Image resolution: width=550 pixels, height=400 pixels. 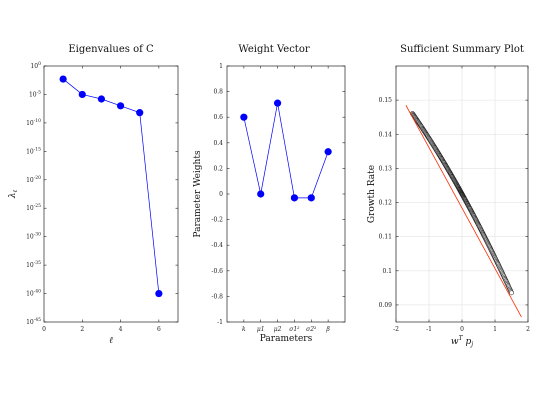 What do you see at coordinates (311, 329) in the screenshot?
I see `x-tick-label: σ2²` at bounding box center [311, 329].